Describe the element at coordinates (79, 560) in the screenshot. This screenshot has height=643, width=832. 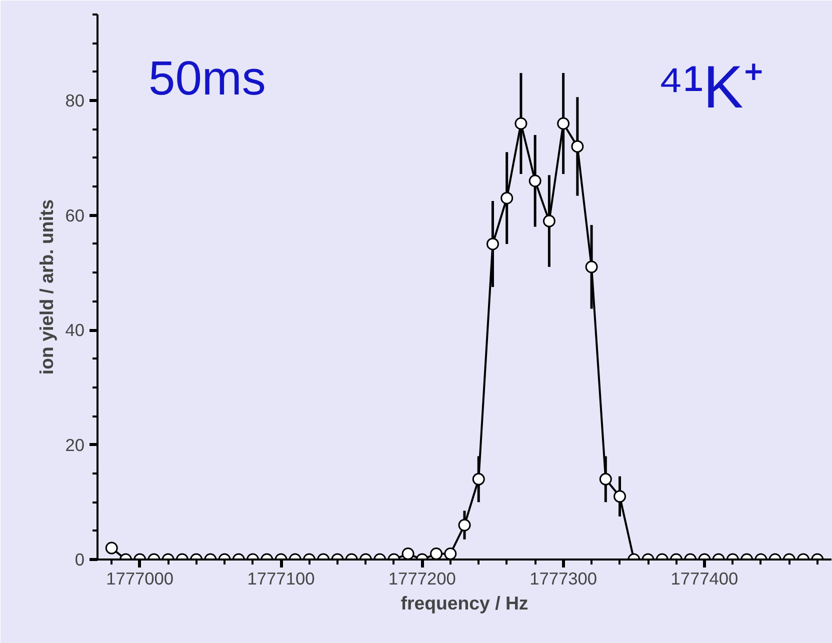
I see `y-tick-label: 0` at that location.